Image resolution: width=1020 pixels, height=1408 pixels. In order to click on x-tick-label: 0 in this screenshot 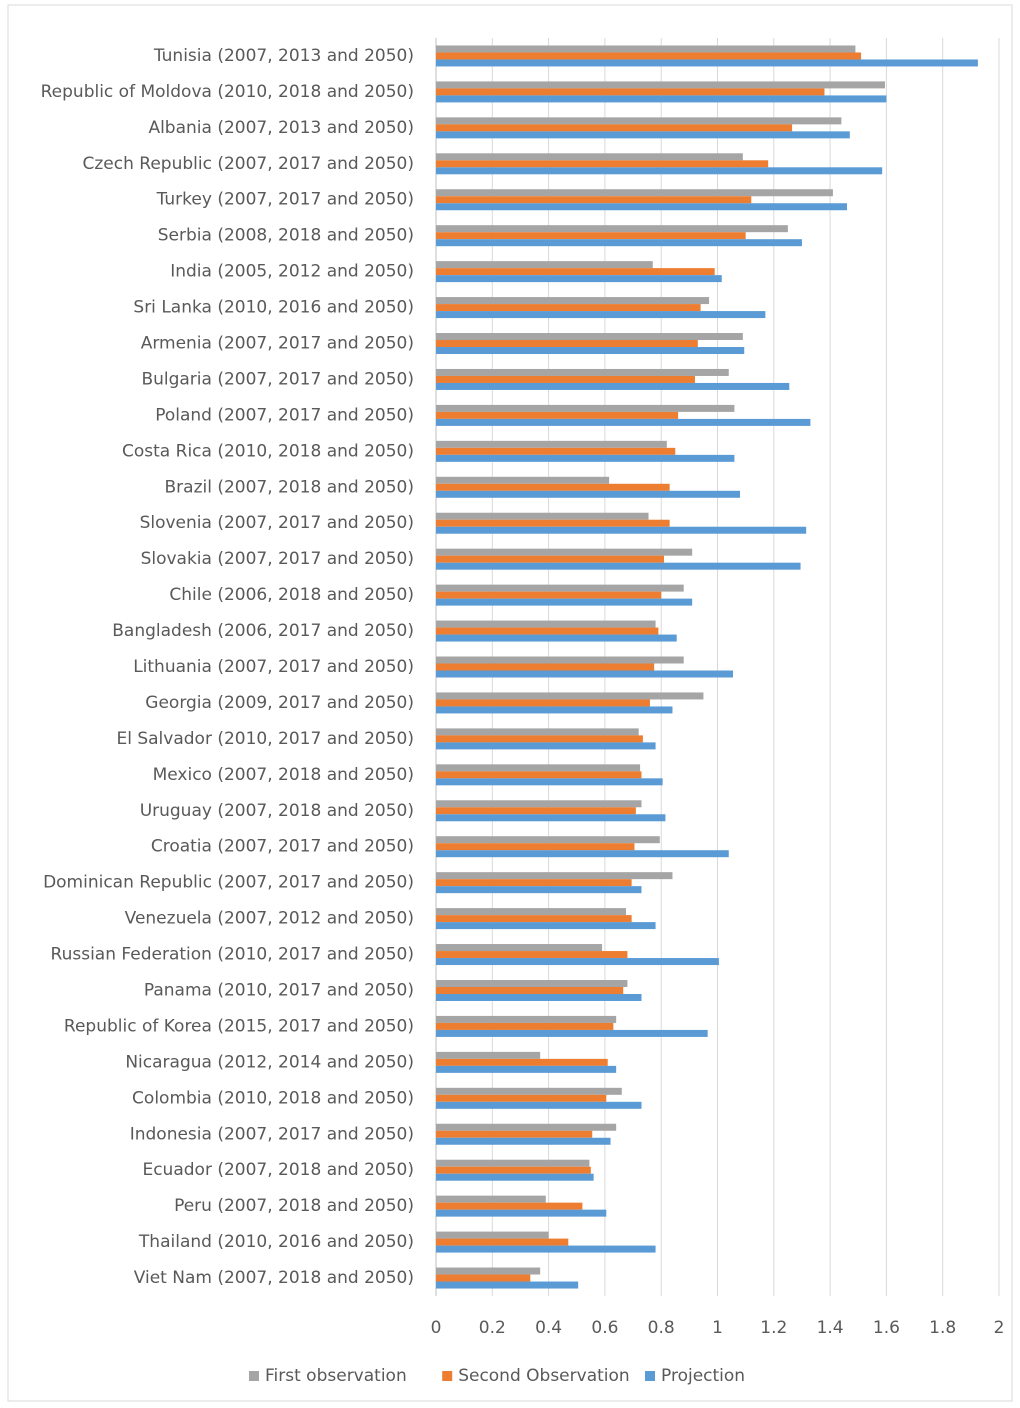, I will do `click(436, 1328)`.